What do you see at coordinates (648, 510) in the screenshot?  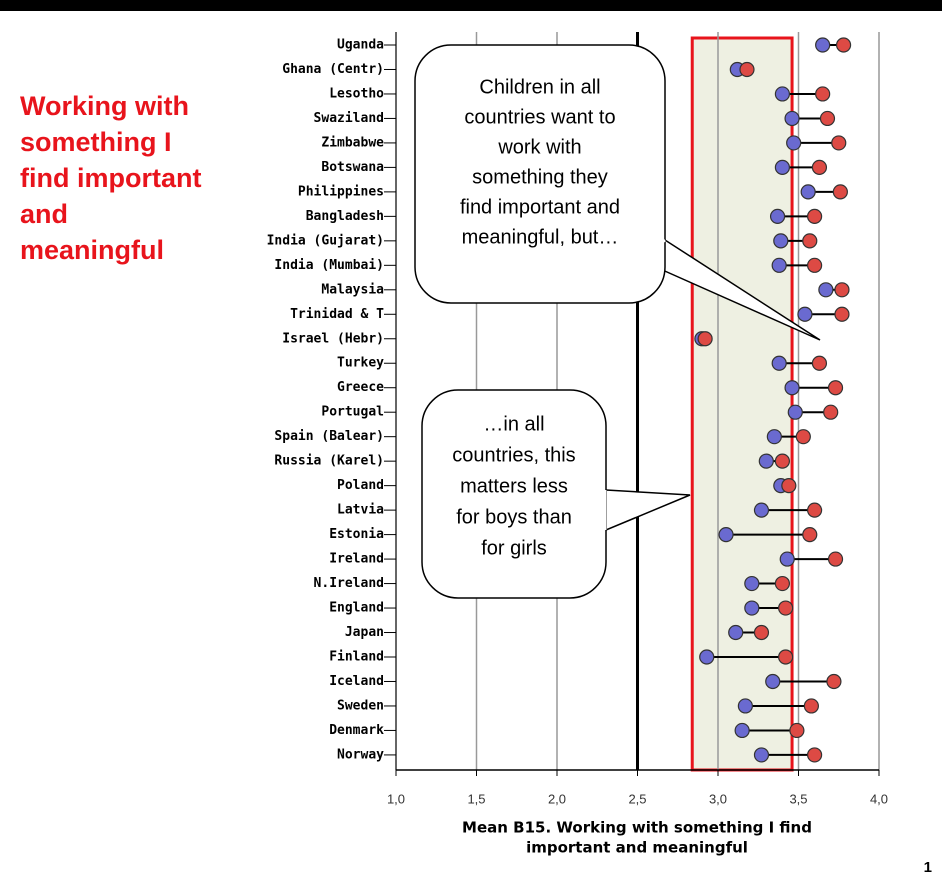 I see `callout-pointer` at bounding box center [648, 510].